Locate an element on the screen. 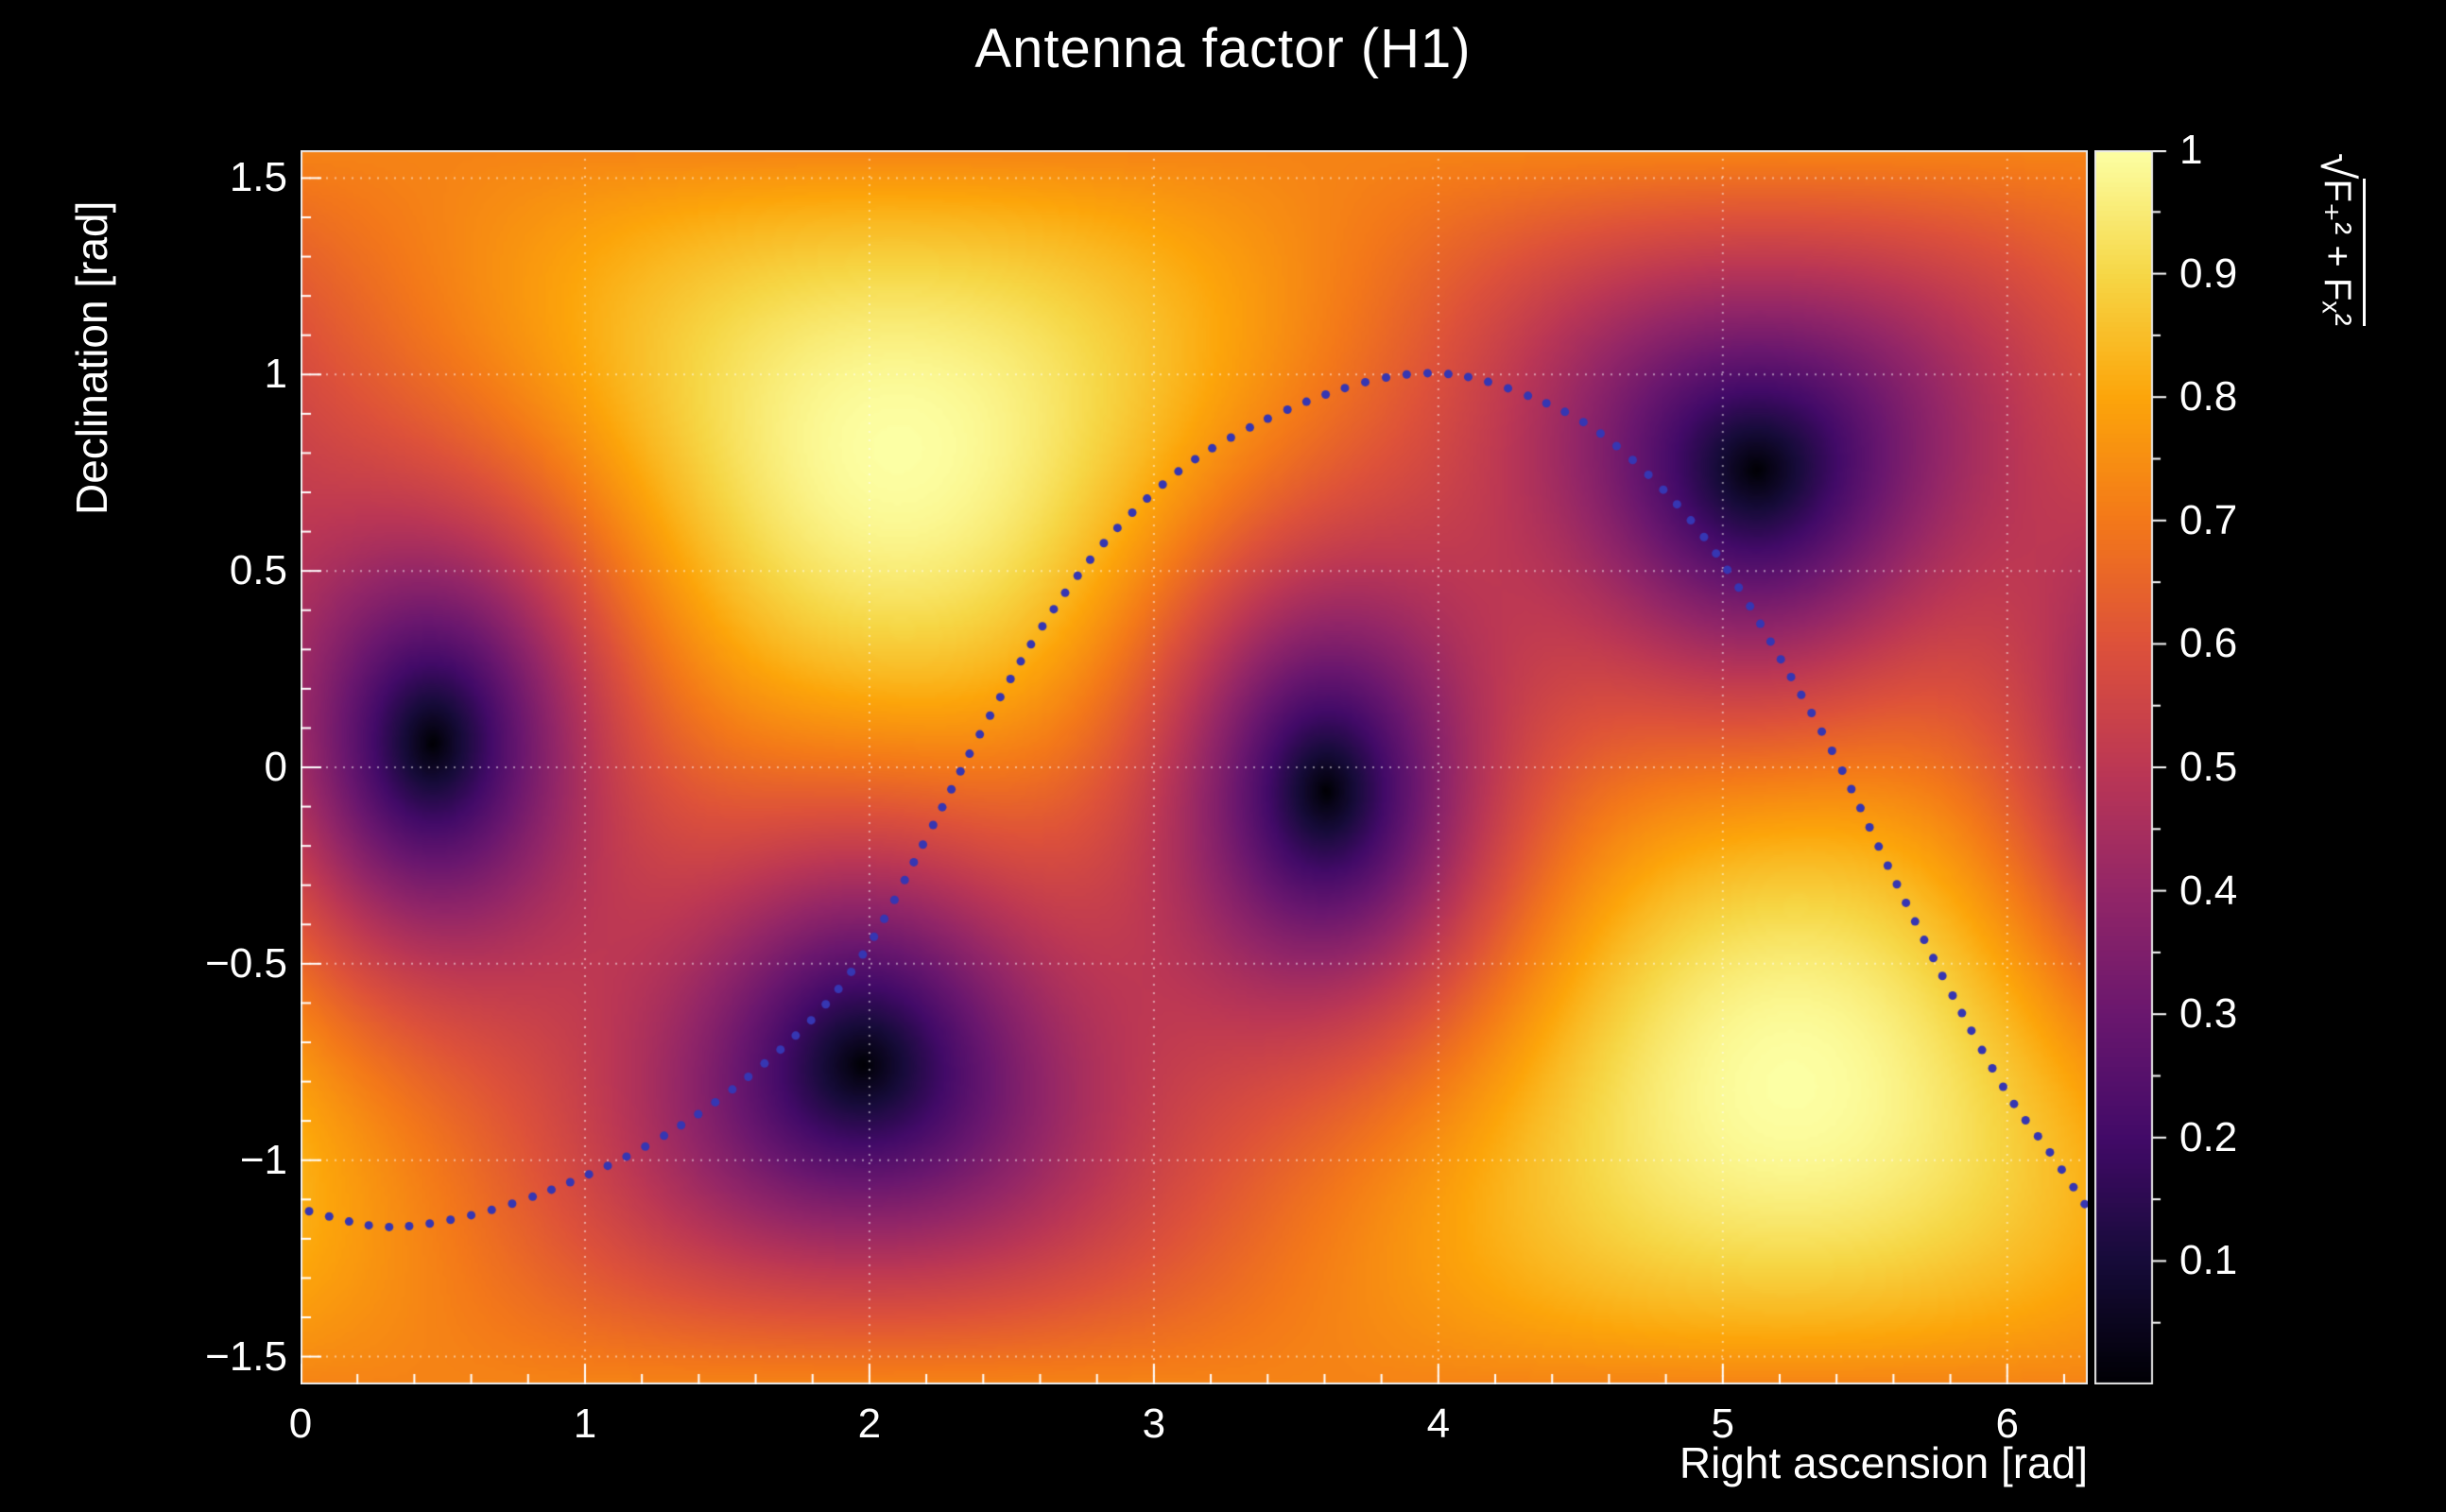  colorbar-tick-label: 0.7 is located at coordinates (2208, 519).